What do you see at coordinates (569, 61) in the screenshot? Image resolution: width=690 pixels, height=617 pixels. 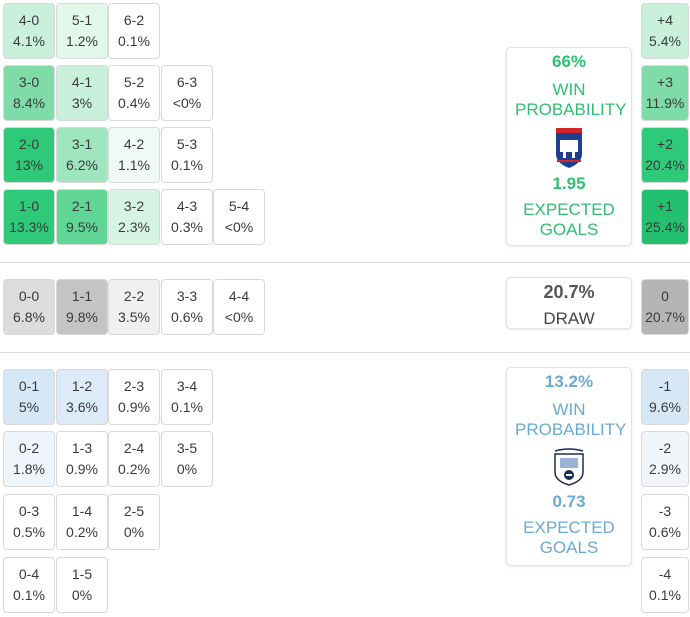 I see `home-win-percentage: 66%` at bounding box center [569, 61].